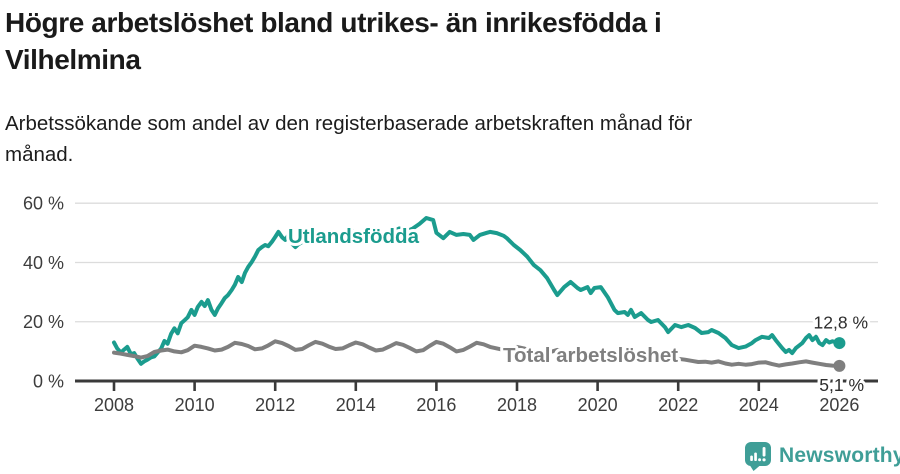 The width and height of the screenshot is (900, 474). What do you see at coordinates (517, 405) in the screenshot?
I see `x-tick-label: 2018` at bounding box center [517, 405].